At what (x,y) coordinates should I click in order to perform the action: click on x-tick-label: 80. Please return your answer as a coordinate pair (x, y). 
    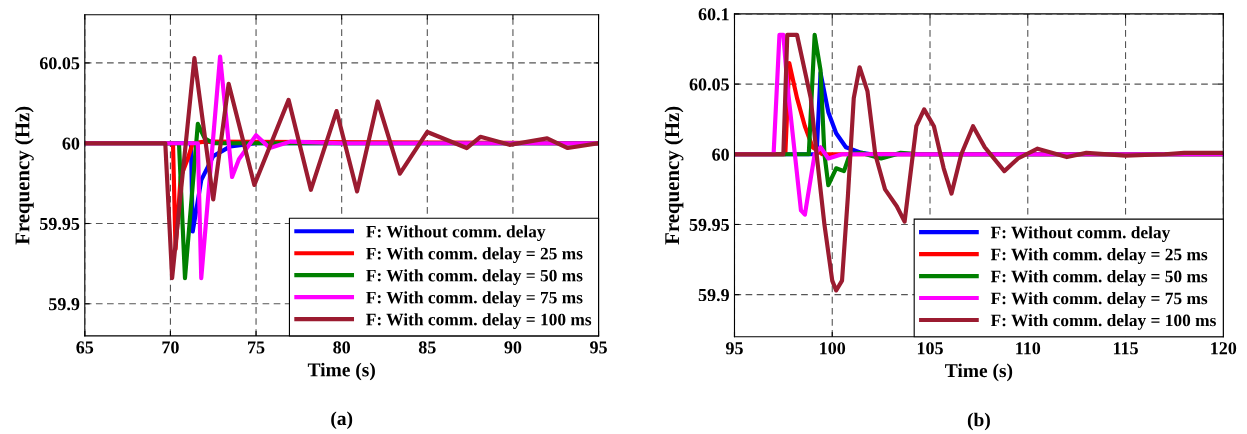
    Looking at the image, I should click on (342, 347).